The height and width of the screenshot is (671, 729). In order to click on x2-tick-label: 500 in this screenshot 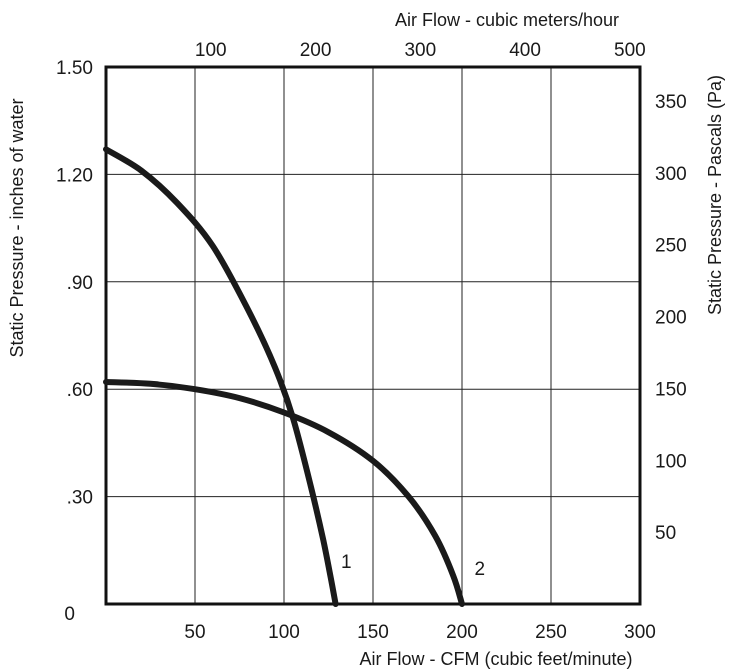, I will do `click(630, 50)`.